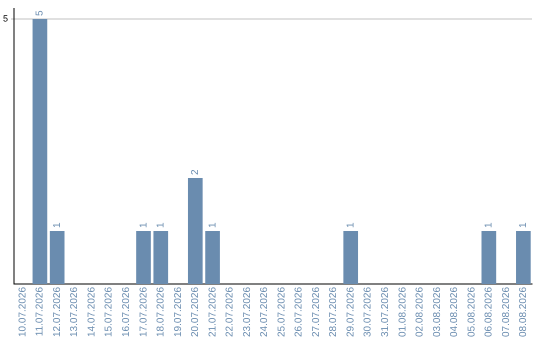  I want to click on x-tick-label: 31.07.2026, so click(385, 312).